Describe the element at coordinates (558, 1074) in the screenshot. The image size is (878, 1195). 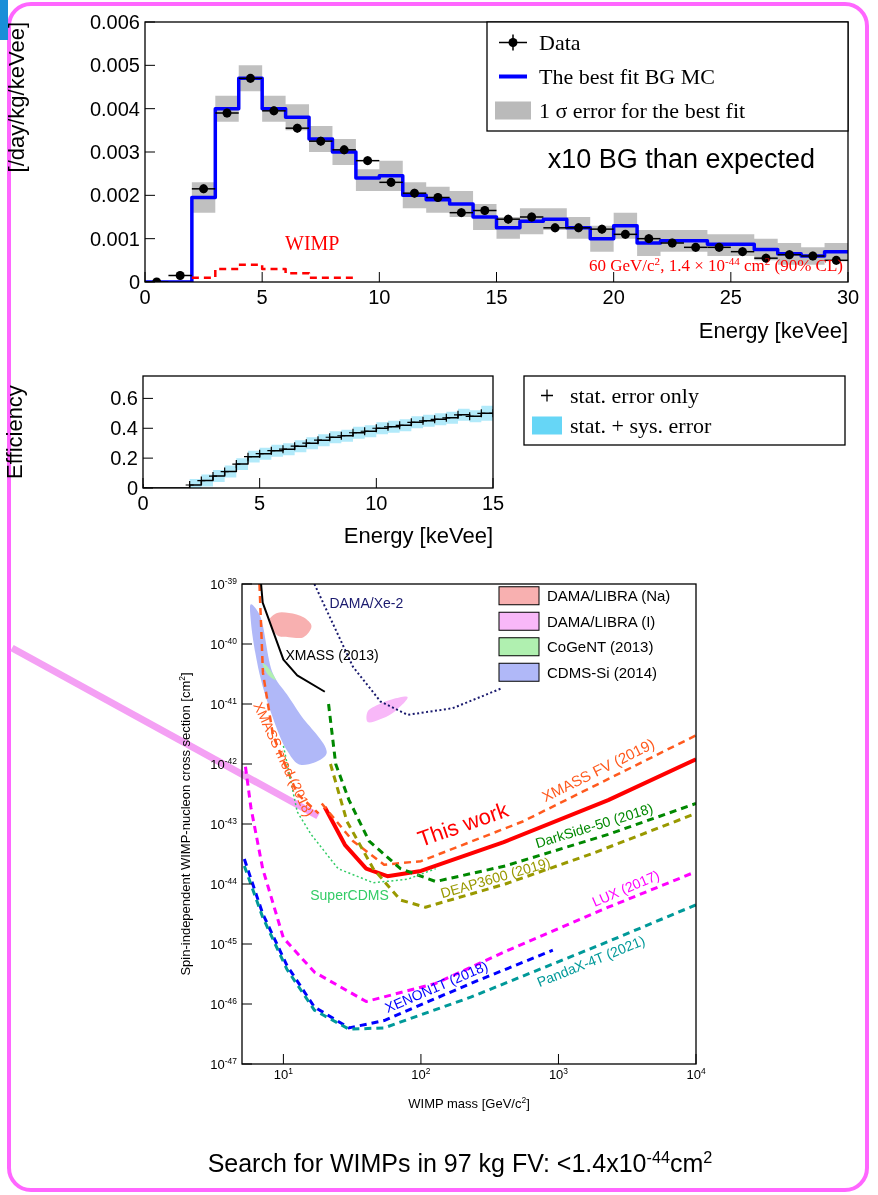
I see `x-tick-label: 10$^{3}$` at that location.